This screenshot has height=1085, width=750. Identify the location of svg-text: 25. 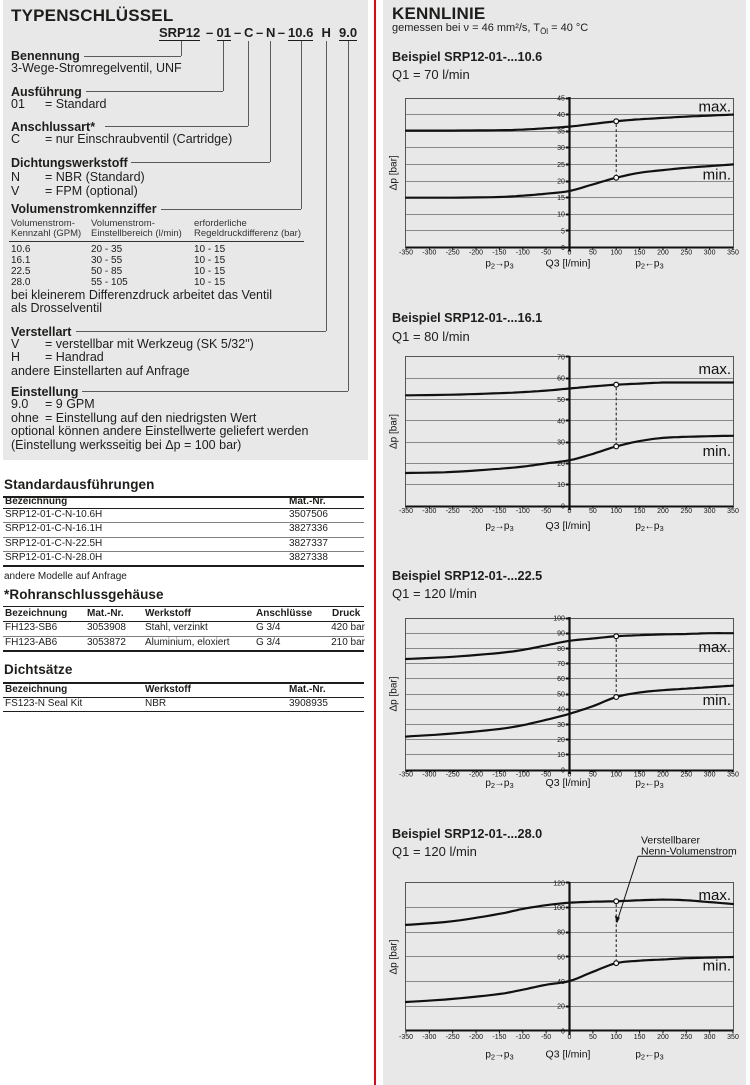
(561, 165).